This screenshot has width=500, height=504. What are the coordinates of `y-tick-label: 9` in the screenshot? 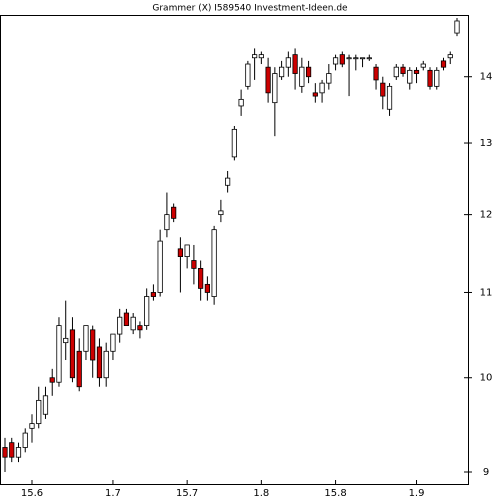 It's located at (486, 472).